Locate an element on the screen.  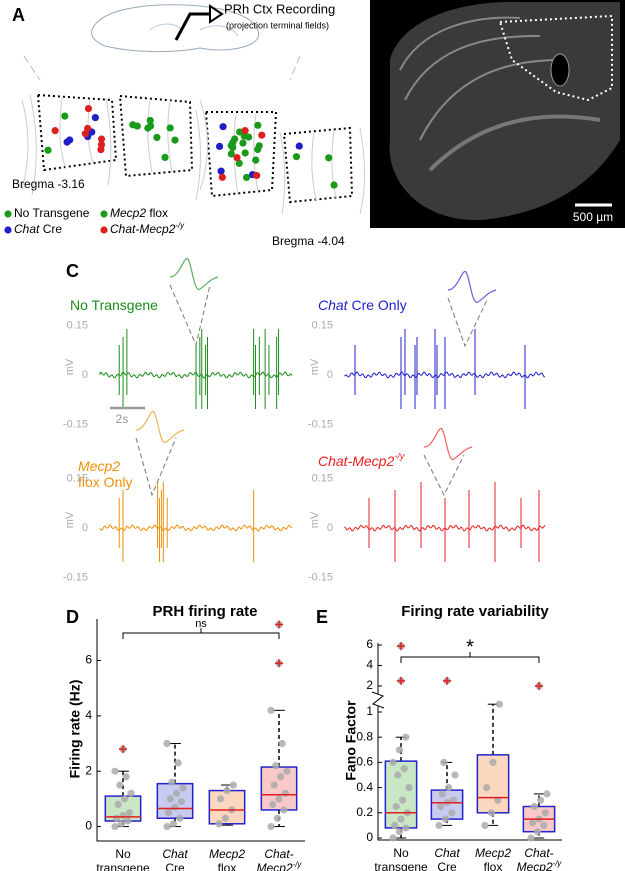
recording-title: PRh Ctx Recording is located at coordinates (279, 8).